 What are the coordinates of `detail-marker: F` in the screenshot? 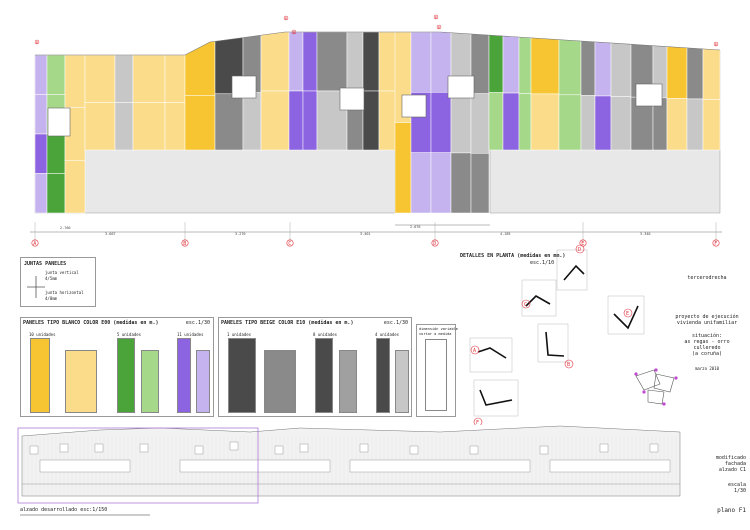 It's located at (477, 422).